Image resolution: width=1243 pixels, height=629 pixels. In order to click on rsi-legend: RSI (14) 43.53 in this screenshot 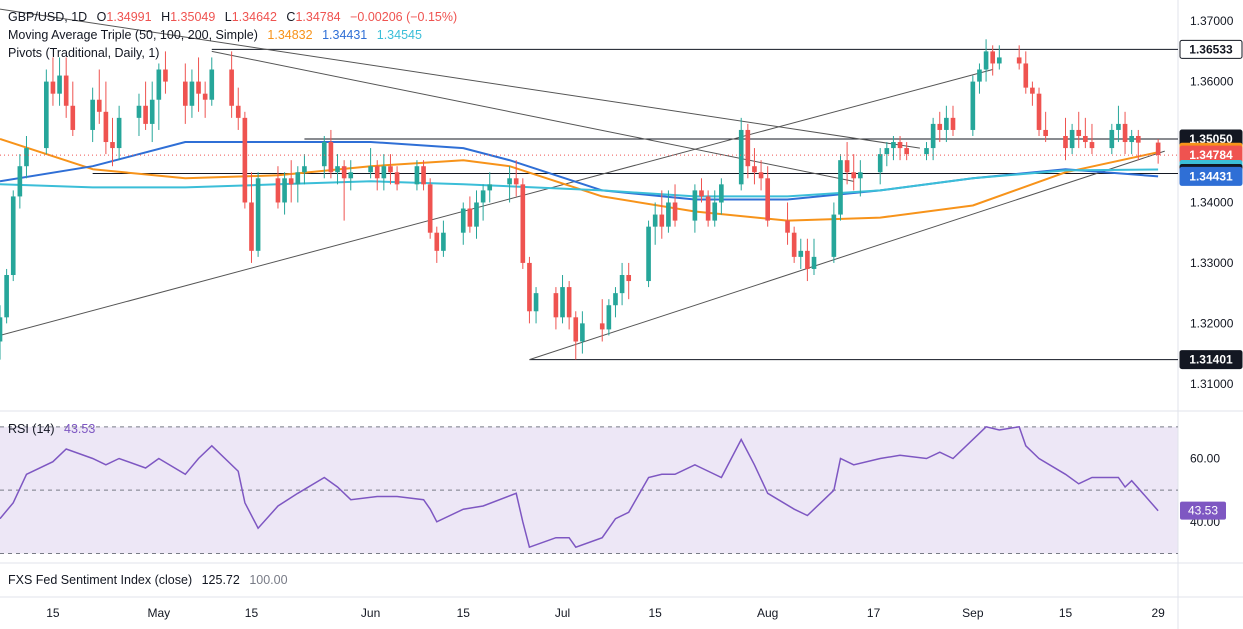, I will do `click(51, 429)`.